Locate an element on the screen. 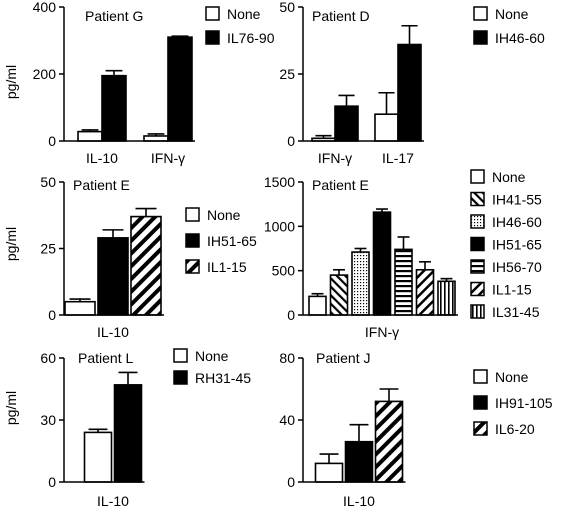  panel-title: Patient L is located at coordinates (105, 358).